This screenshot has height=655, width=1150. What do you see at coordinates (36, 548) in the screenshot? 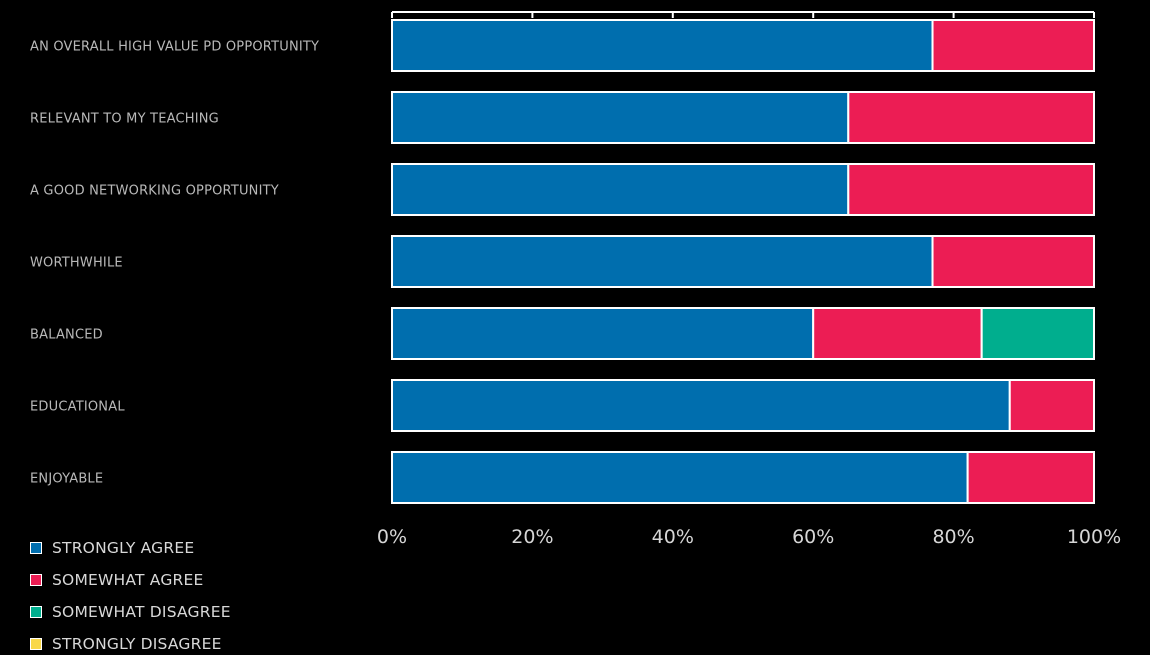
I see `legend-swatch-strongly-agree` at bounding box center [36, 548].